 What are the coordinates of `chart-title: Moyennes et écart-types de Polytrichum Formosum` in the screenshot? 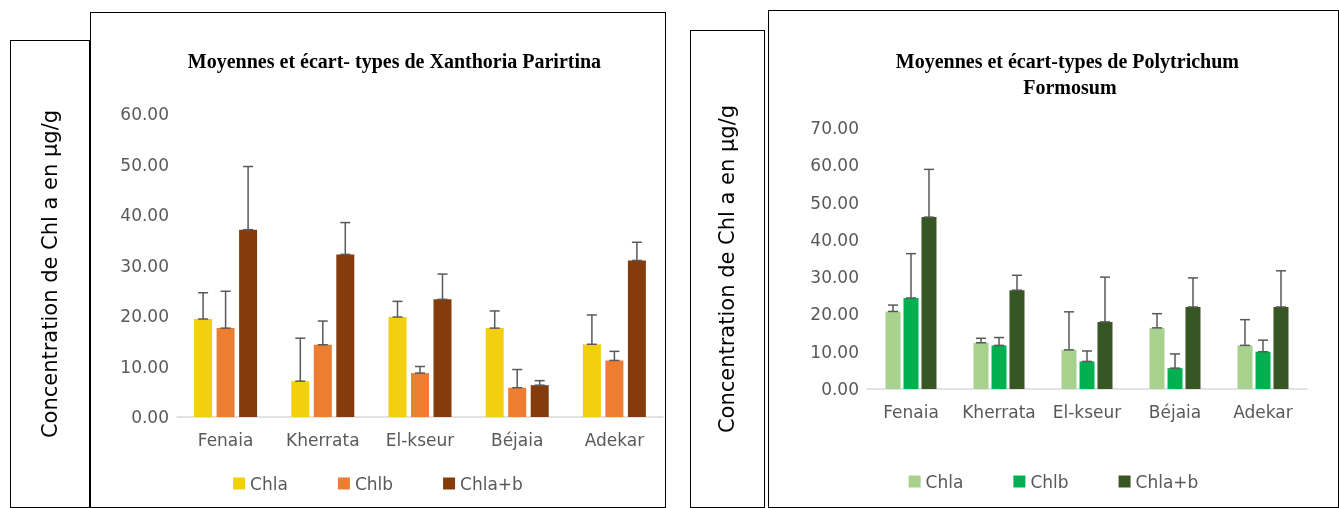 It's located at (1070, 74).